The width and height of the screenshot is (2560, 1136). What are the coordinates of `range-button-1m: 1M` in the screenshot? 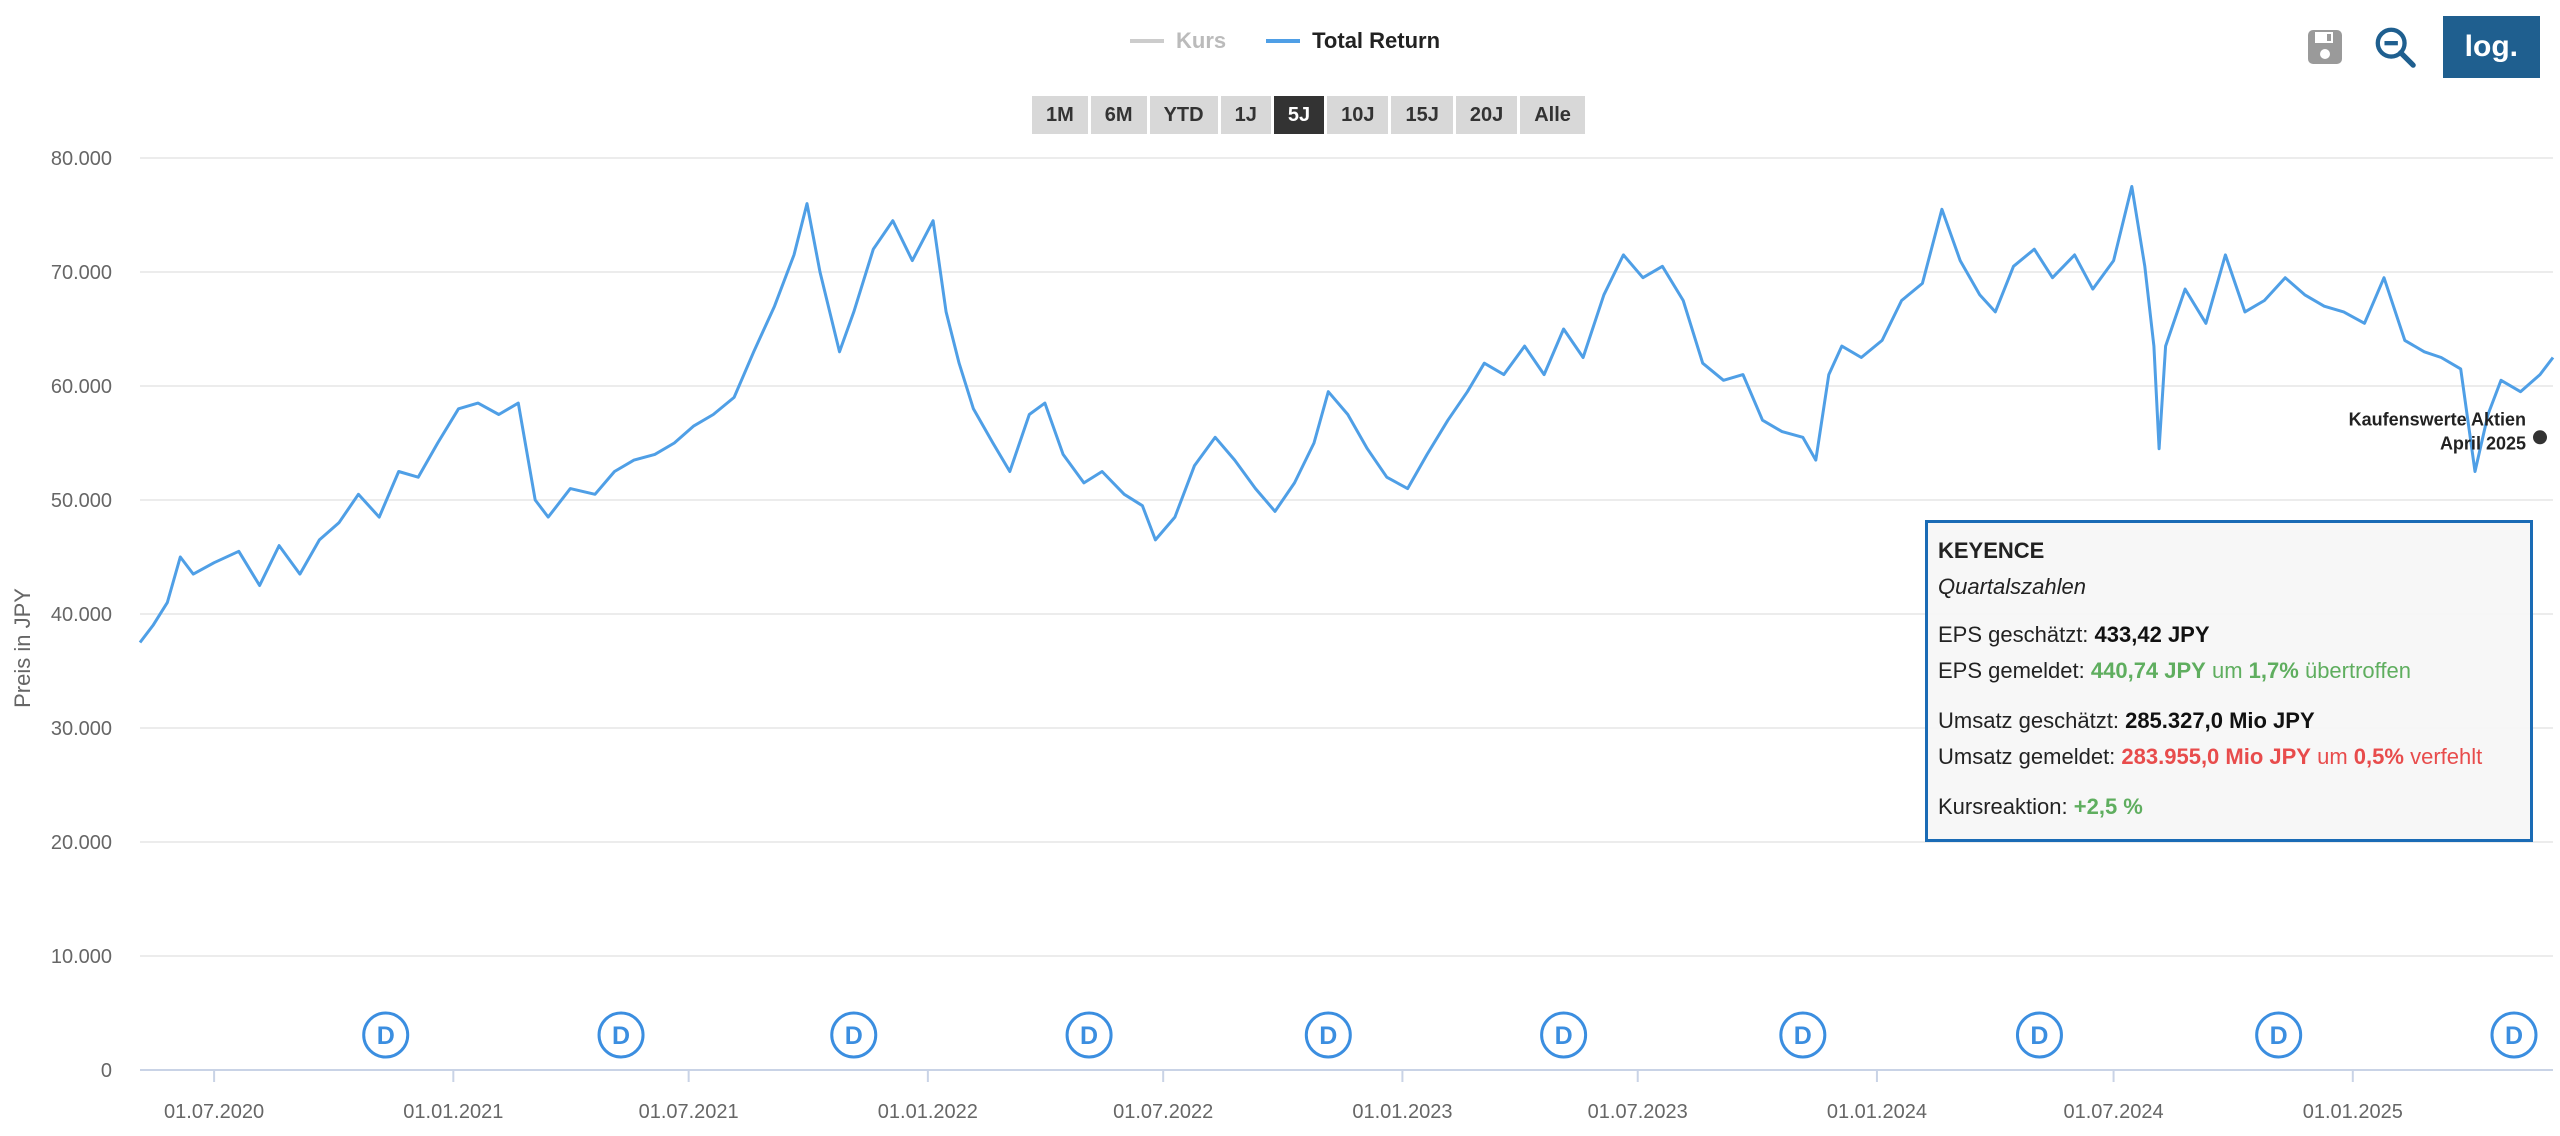 It's located at (1060, 115).